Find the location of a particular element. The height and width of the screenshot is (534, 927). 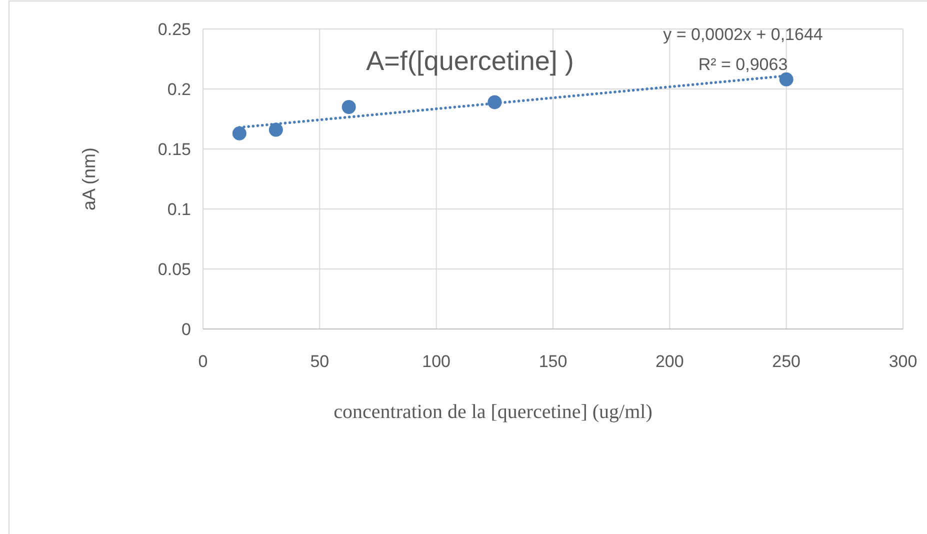

y-tick-label: 0.25 is located at coordinates (174, 29).